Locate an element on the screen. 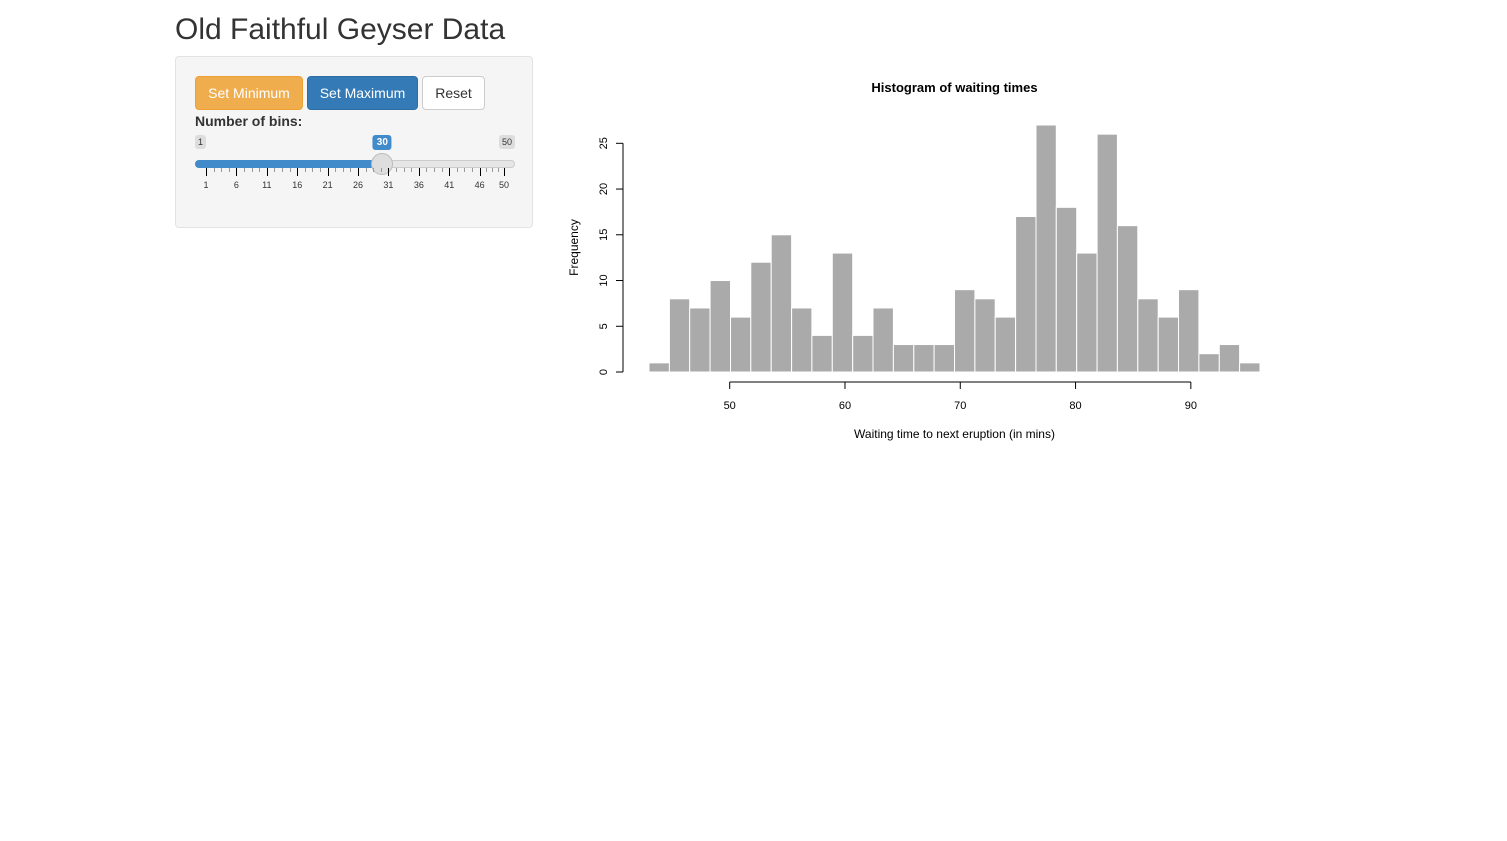 The image size is (1507, 841). slider-tick-label: 6 is located at coordinates (236, 185).